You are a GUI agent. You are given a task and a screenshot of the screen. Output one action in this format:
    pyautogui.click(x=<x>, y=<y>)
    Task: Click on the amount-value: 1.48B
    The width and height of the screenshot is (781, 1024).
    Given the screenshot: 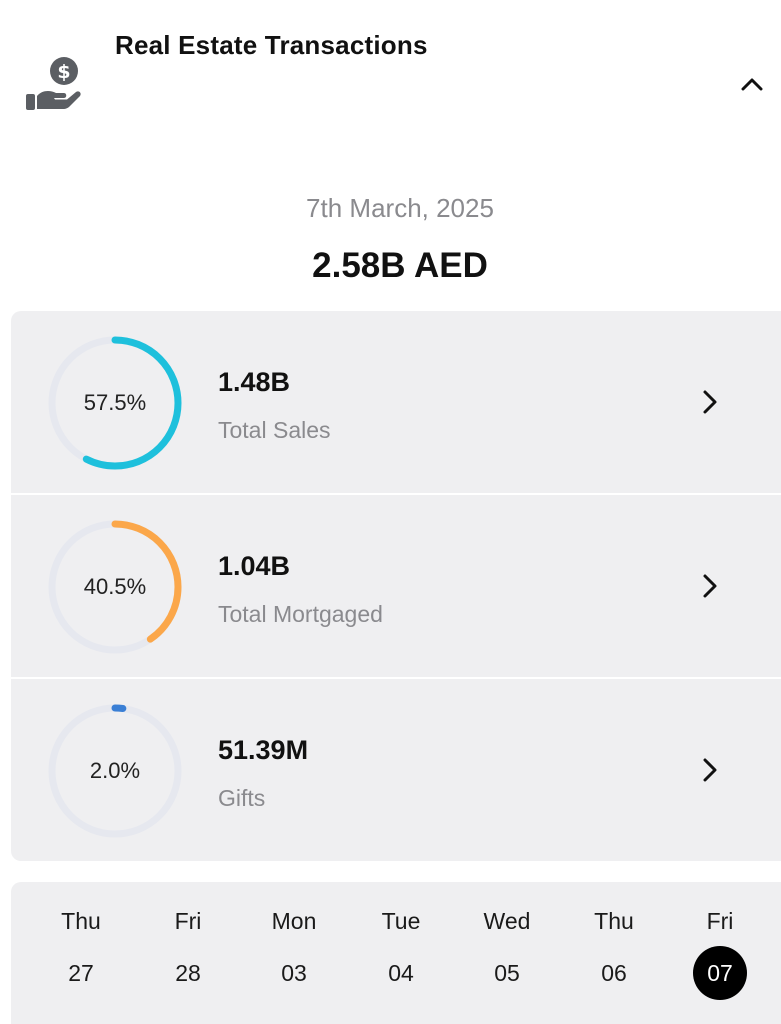 What is the action you would take?
    pyautogui.click(x=254, y=382)
    